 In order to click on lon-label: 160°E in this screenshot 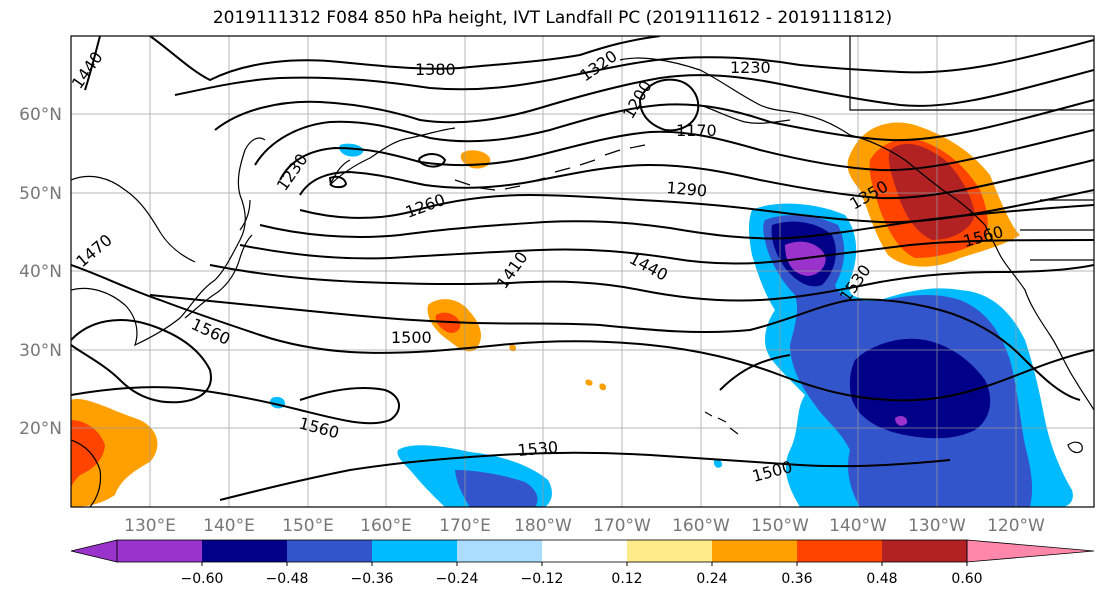, I will do `click(386, 526)`.